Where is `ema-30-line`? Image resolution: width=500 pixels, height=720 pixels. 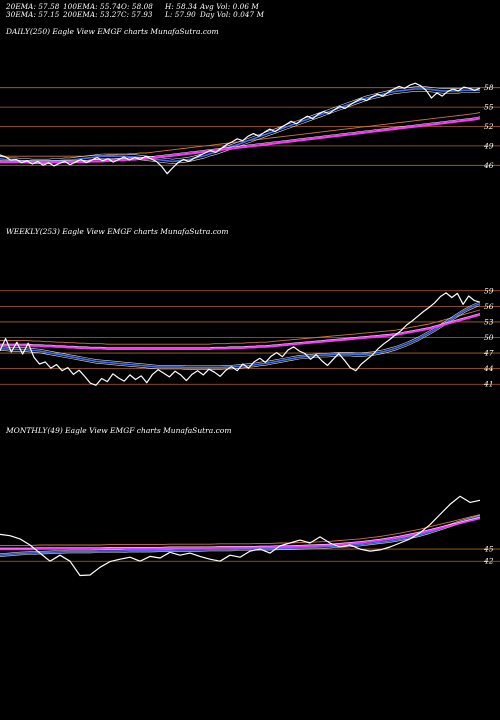
ema-30-line is located at coordinates (240, 537).